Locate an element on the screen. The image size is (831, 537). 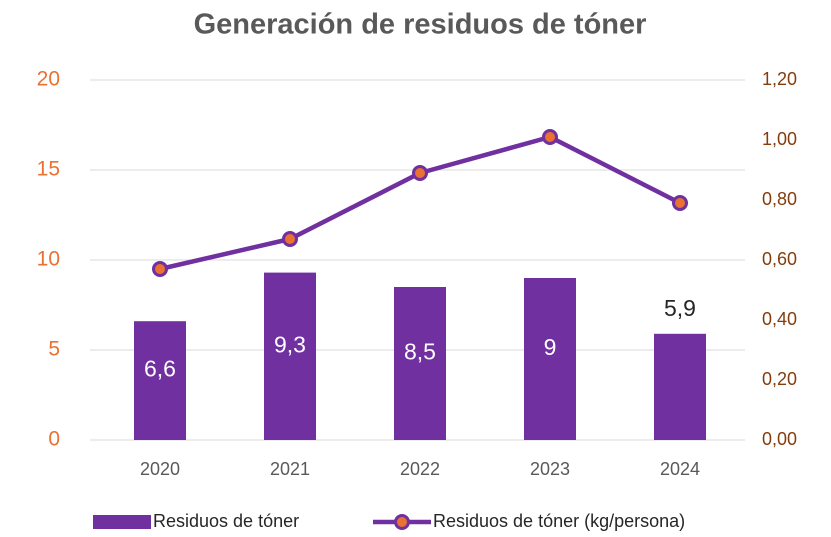
x-tick-label: 2020 is located at coordinates (160, 469).